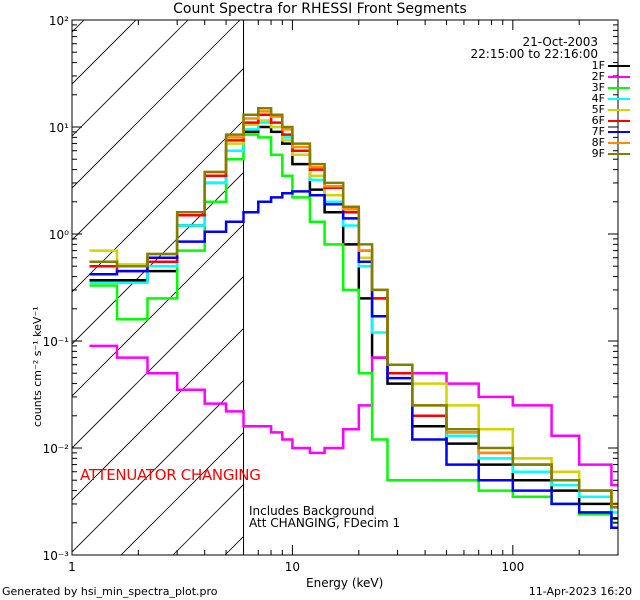 This screenshot has width=640, height=600. I want to click on legend-label: 6F, so click(598, 120).